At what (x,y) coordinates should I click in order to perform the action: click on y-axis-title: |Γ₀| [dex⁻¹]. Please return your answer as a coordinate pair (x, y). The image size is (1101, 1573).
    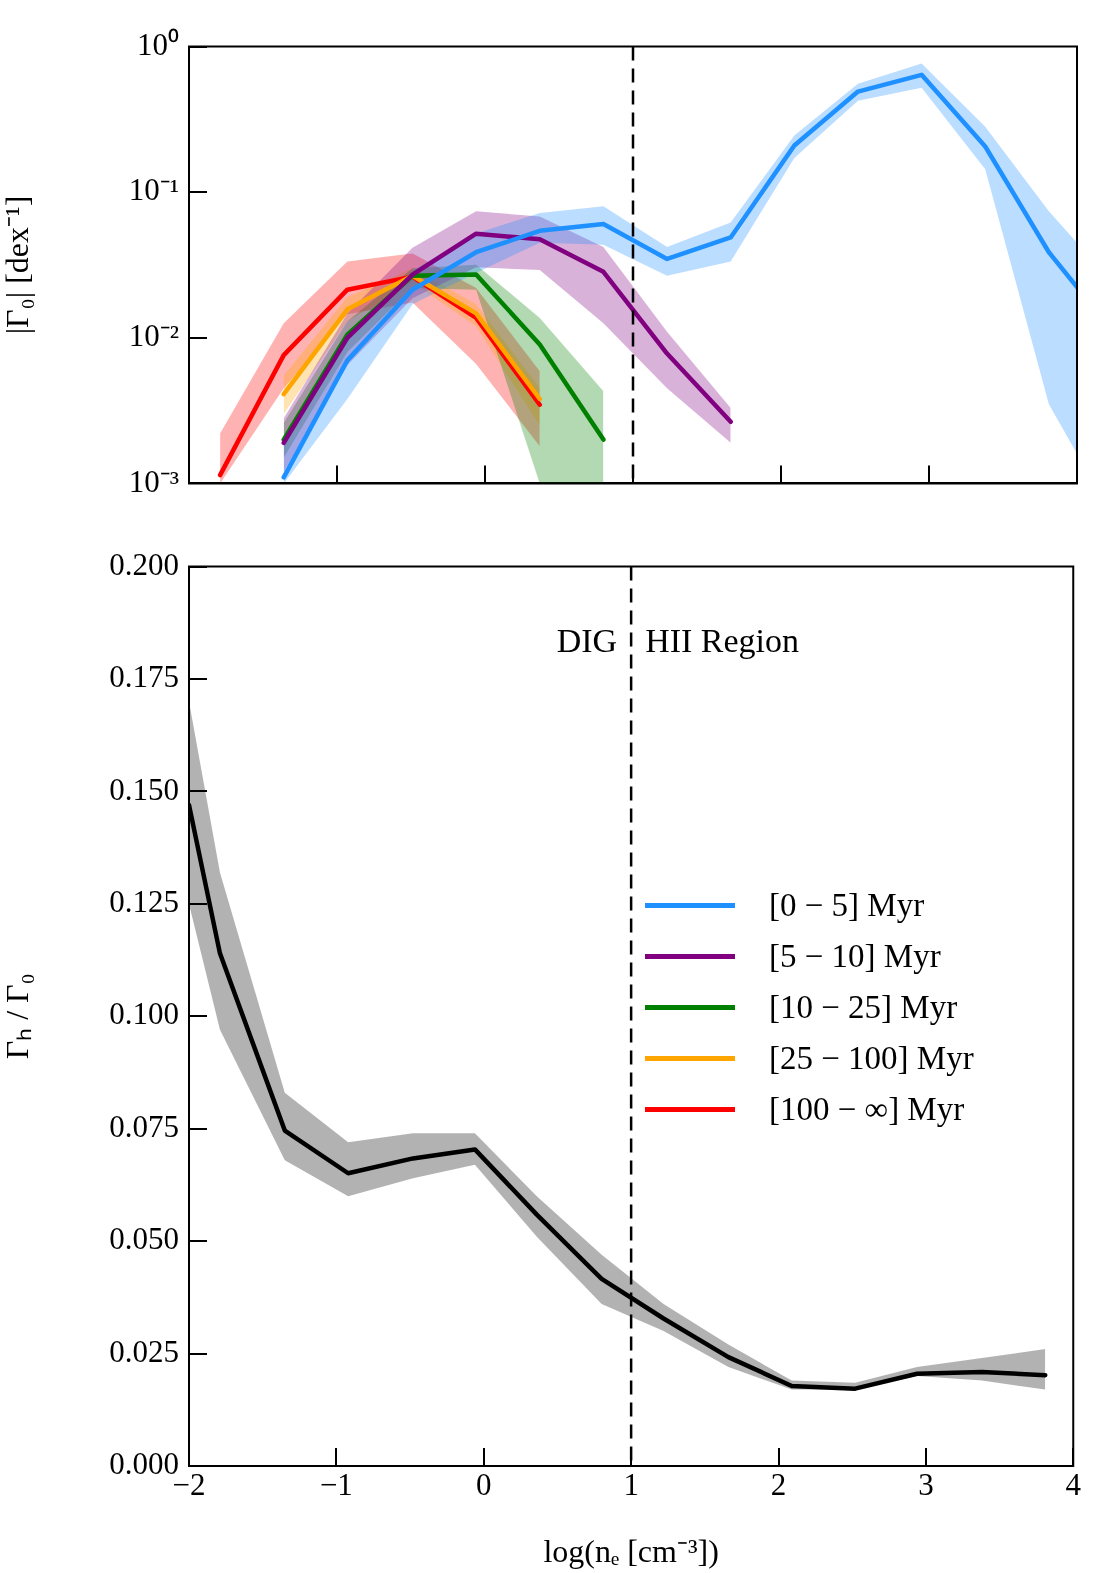
    Looking at the image, I should click on (17, 265).